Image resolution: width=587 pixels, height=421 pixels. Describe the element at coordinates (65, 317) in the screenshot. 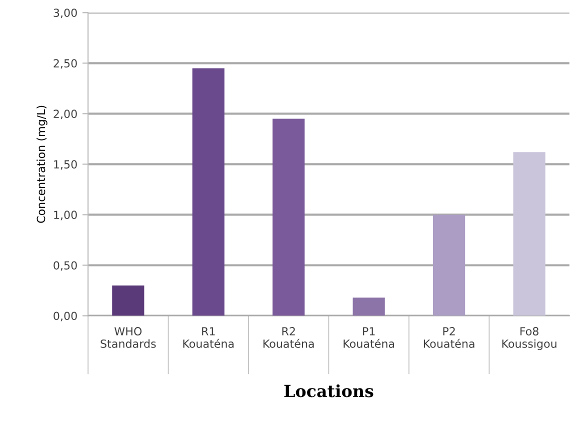

I see `y-tick-label: 0,00` at that location.